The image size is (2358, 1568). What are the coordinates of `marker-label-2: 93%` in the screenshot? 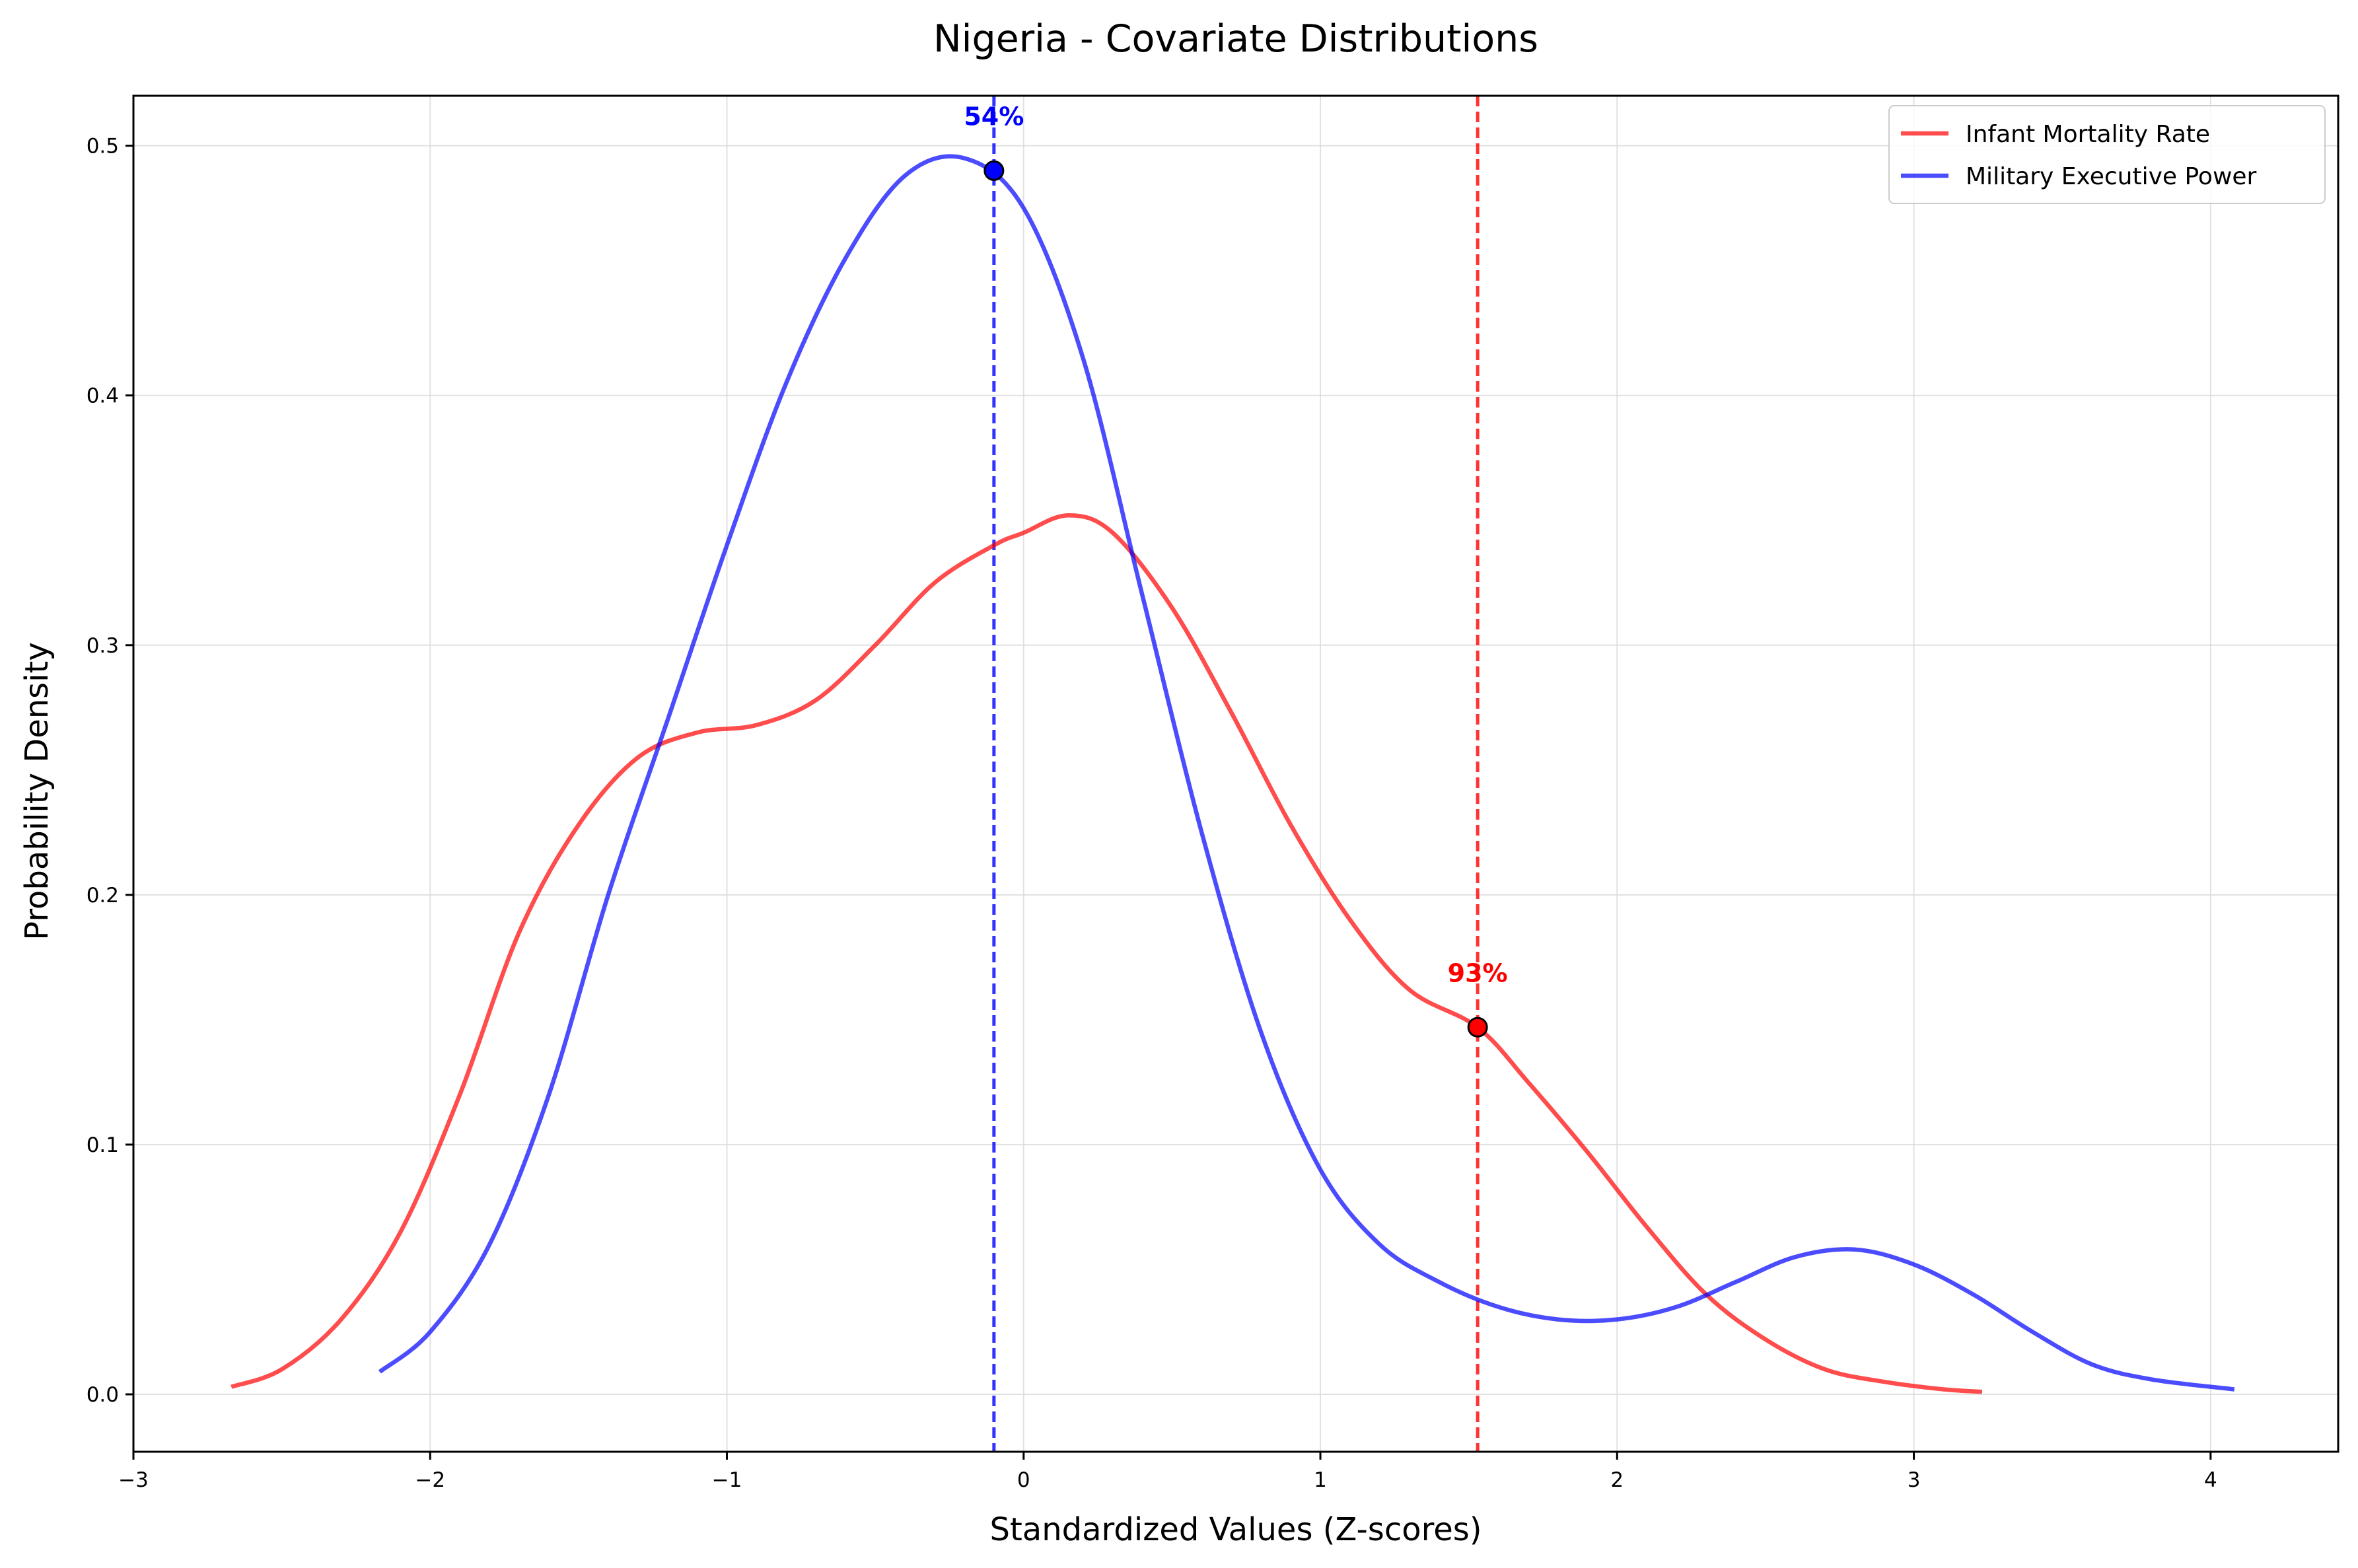 It's located at (1478, 973).